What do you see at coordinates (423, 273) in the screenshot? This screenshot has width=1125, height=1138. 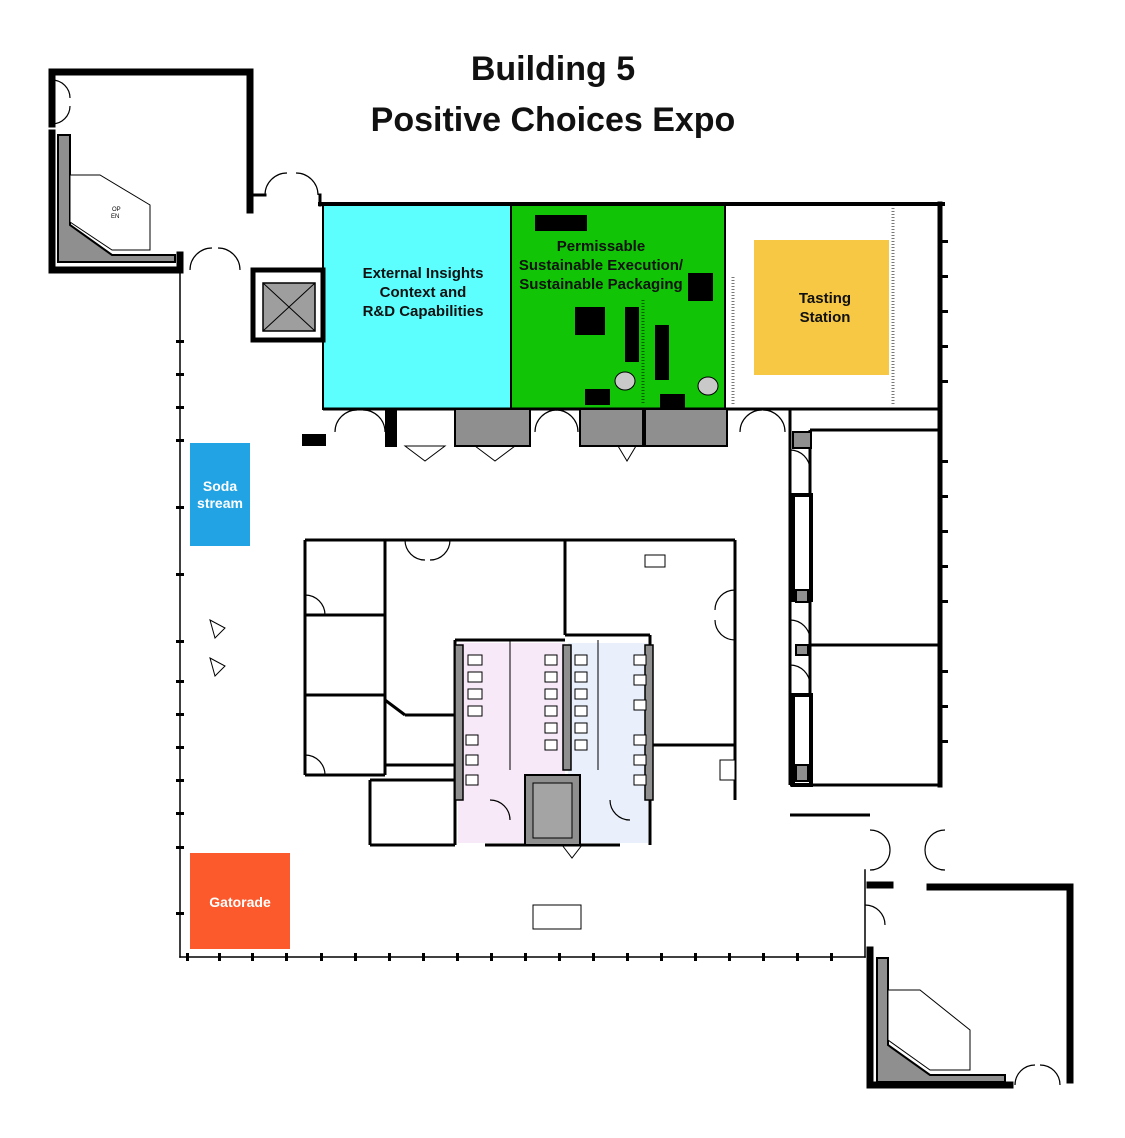 I see `external-insights-label-line1: External Insights` at bounding box center [423, 273].